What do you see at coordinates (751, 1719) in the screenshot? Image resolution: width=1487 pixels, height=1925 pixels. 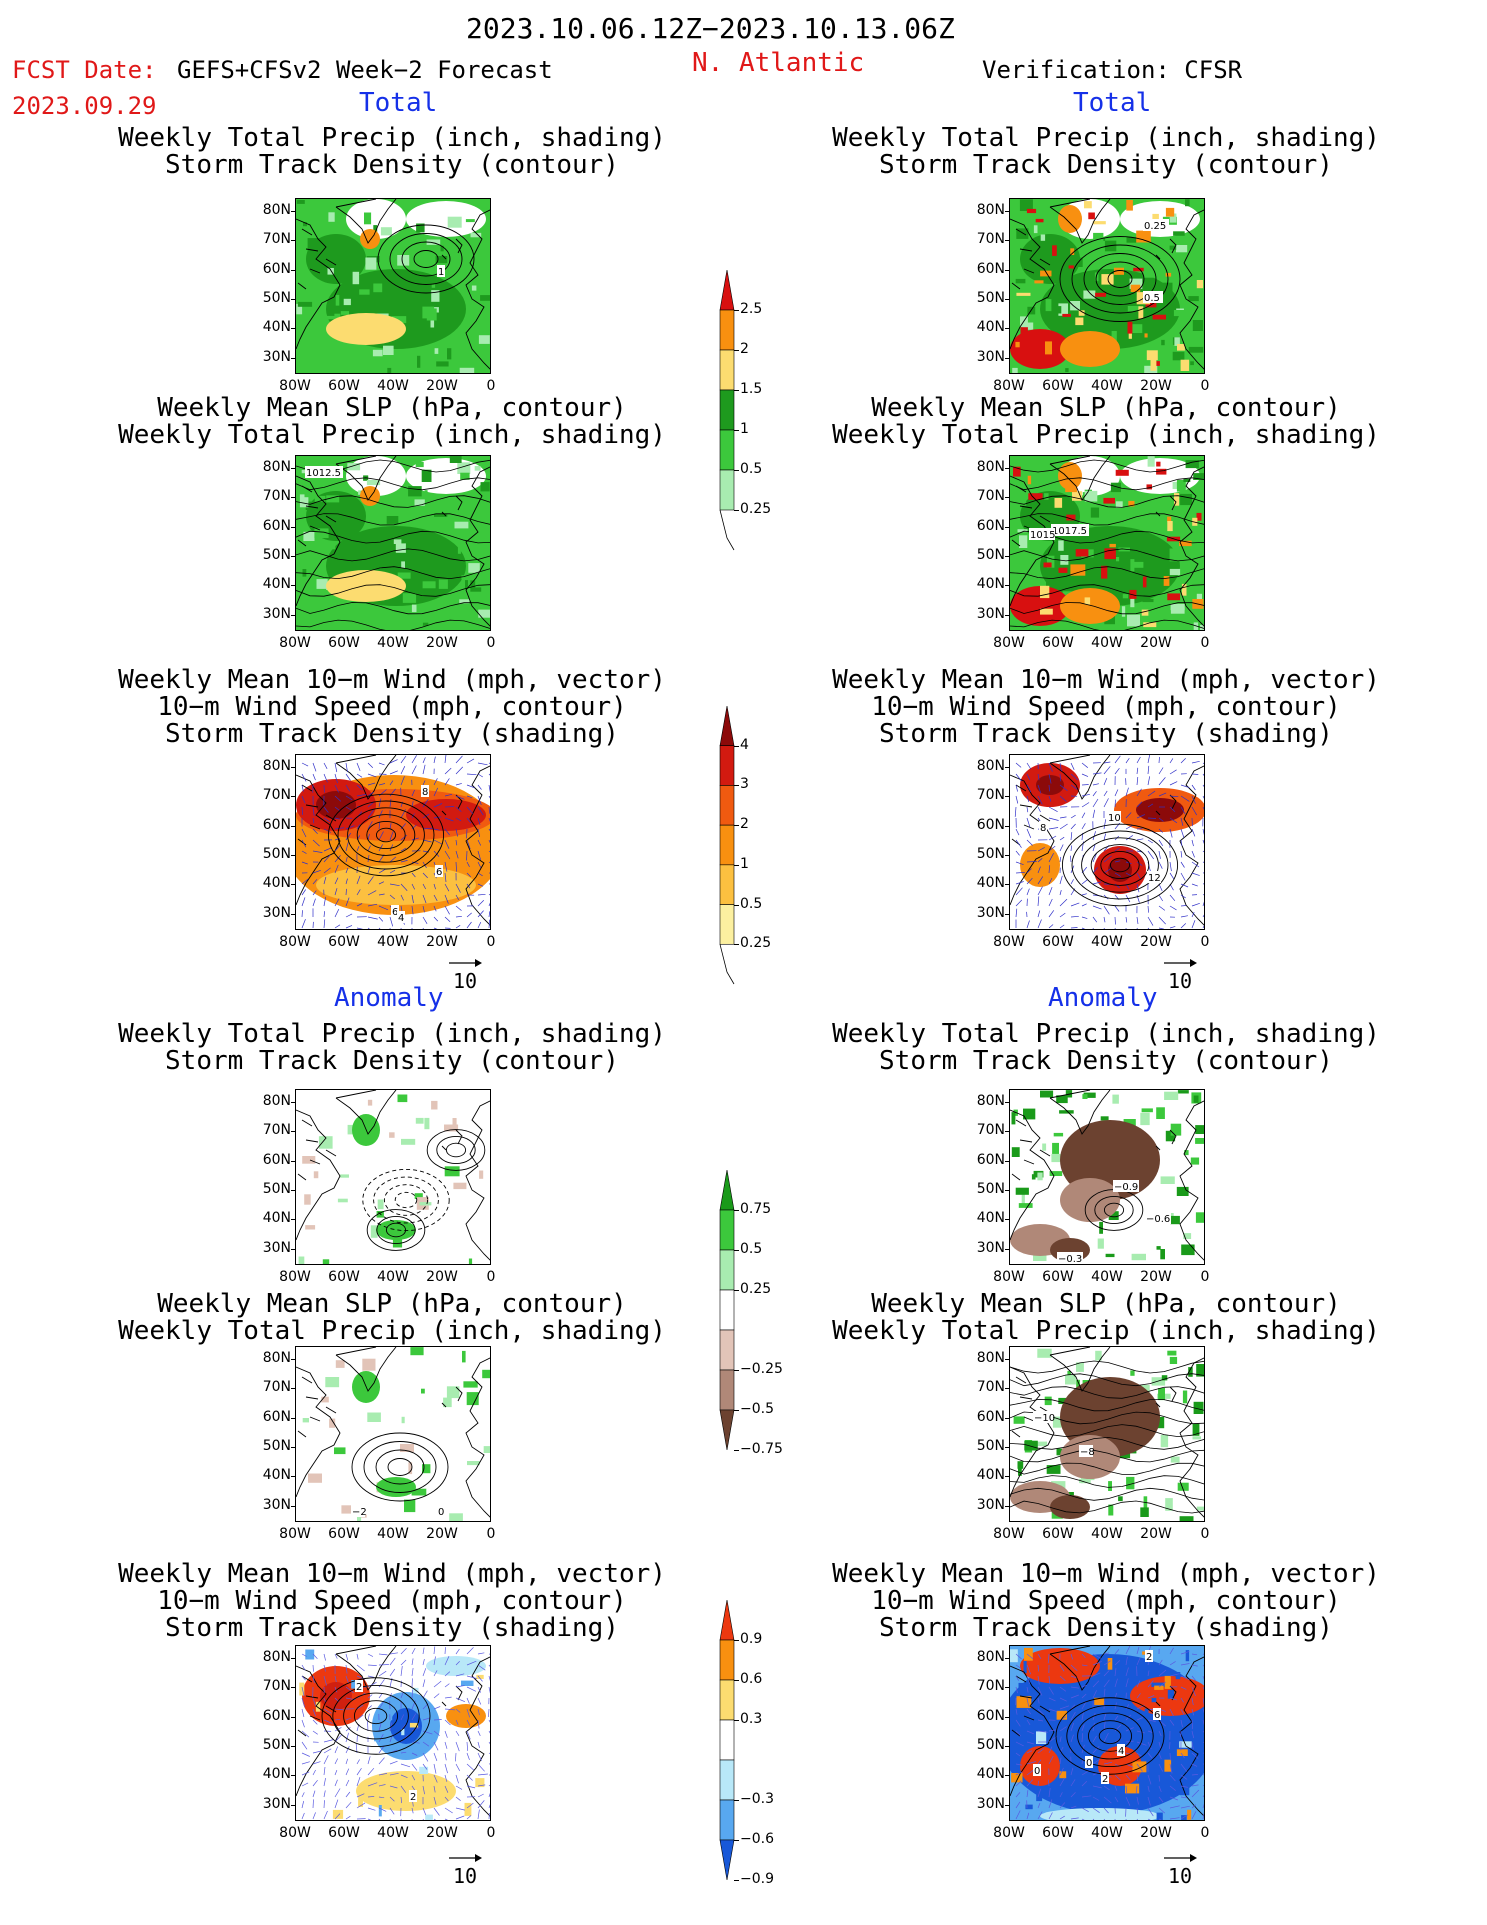 I see `colorbar-label: 0.3` at bounding box center [751, 1719].